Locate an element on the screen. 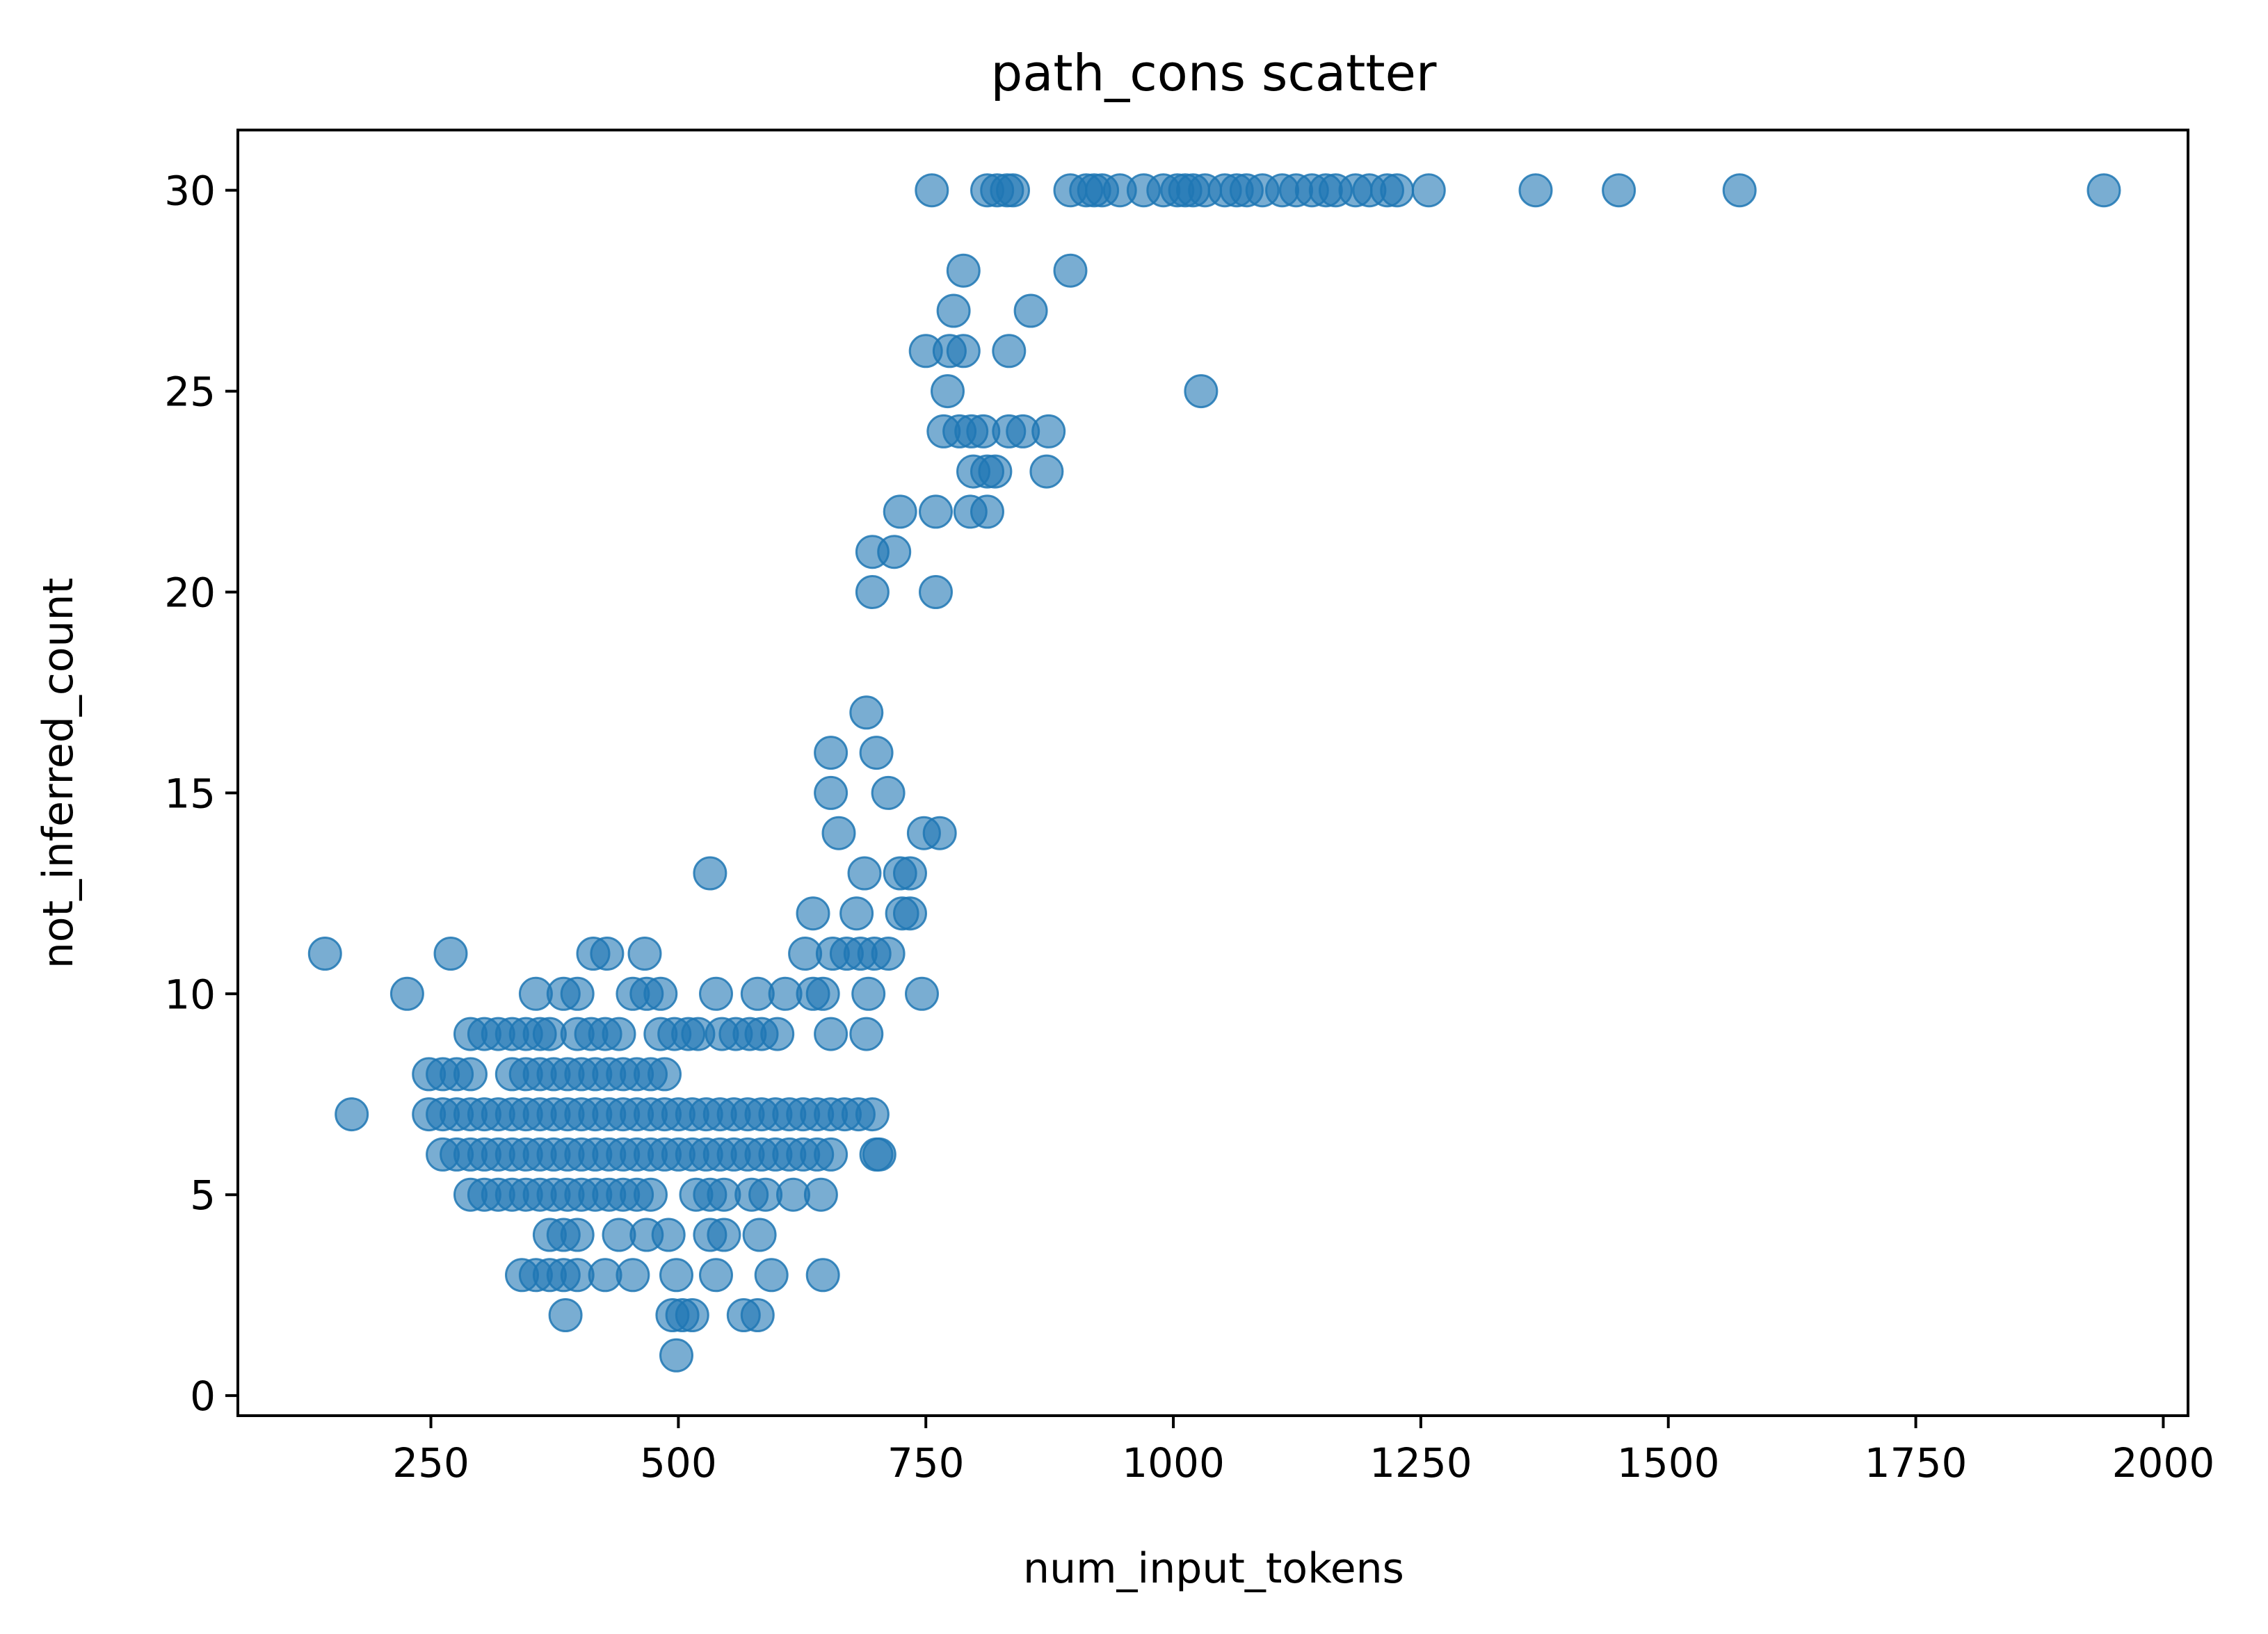  y-tick-label: 15 is located at coordinates (190, 793).